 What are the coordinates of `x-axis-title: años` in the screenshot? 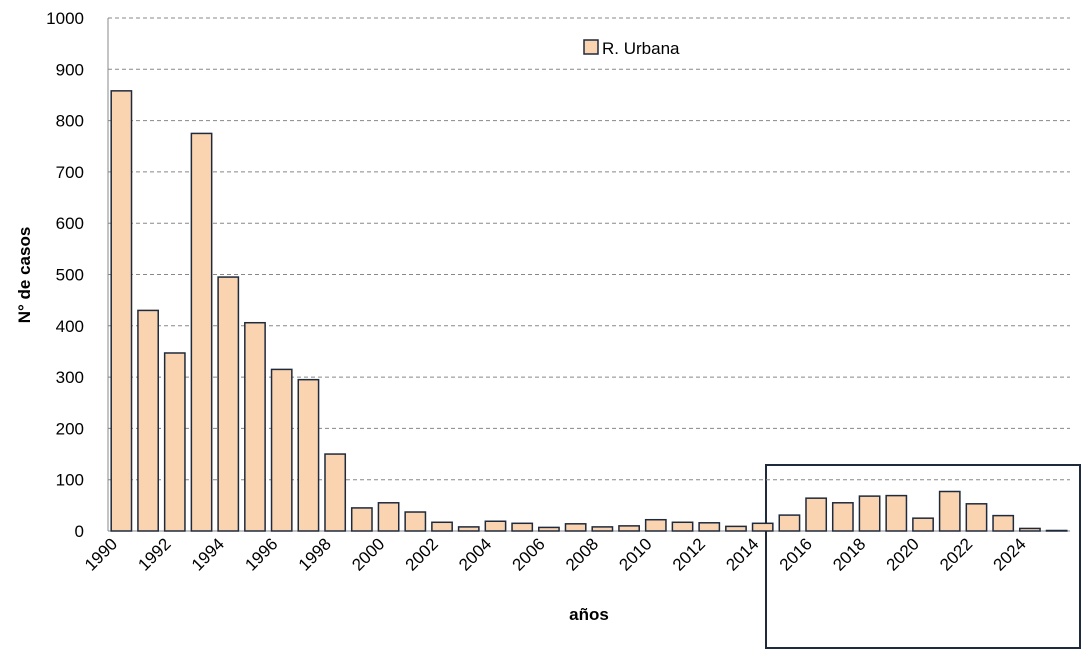 It's located at (589, 614).